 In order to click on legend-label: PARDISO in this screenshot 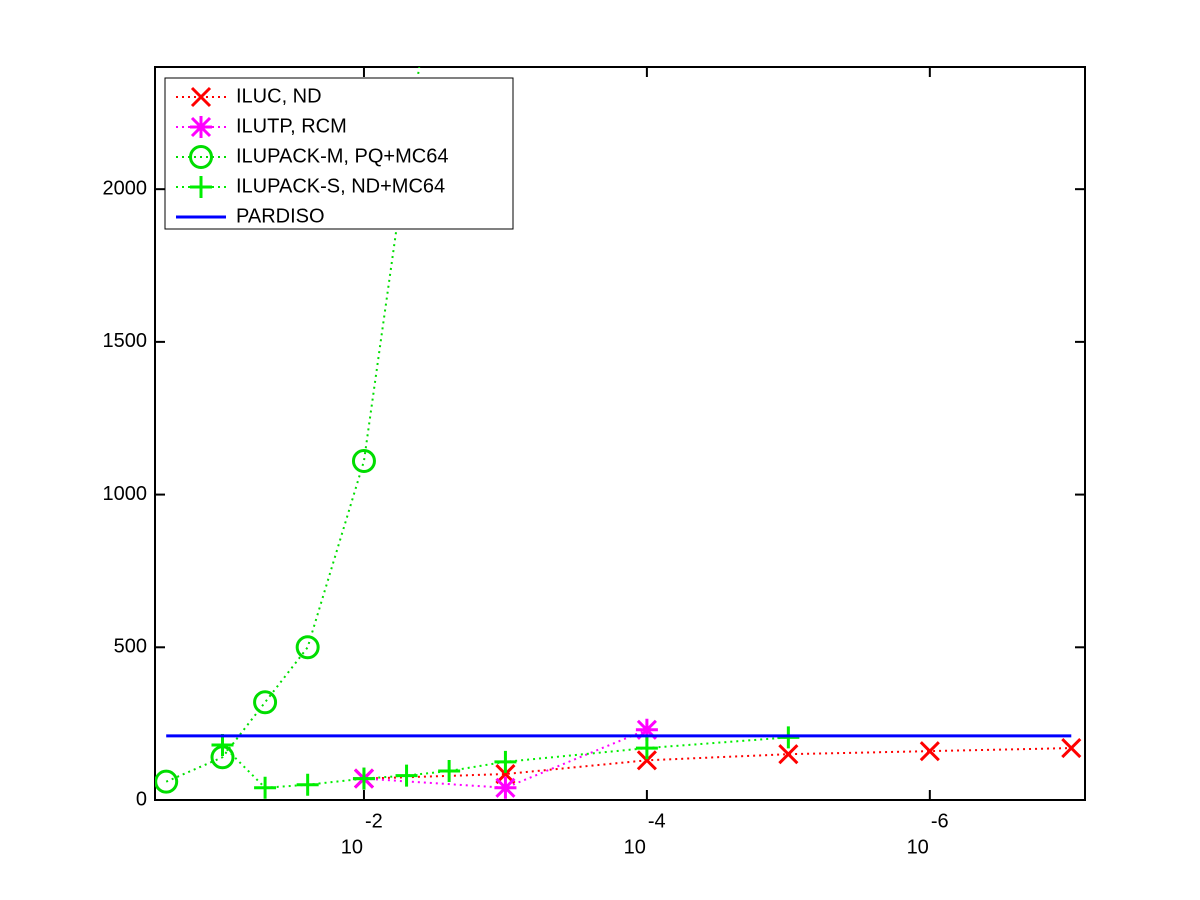, I will do `click(280, 216)`.